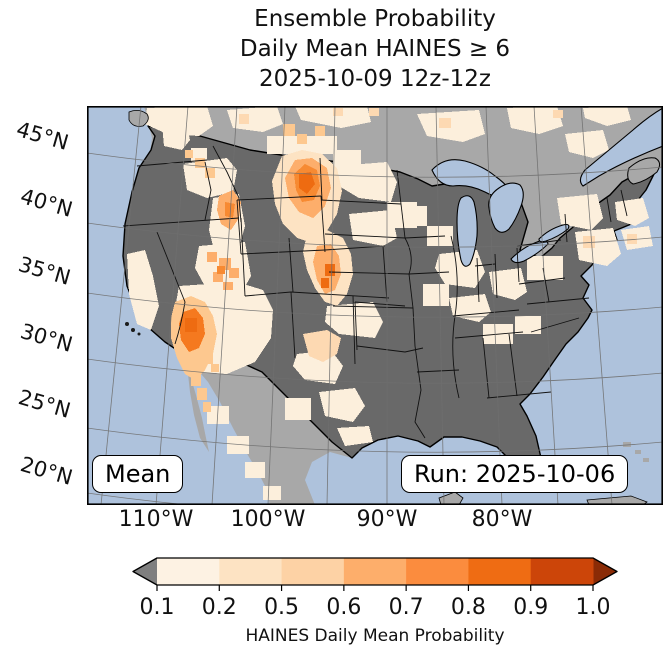 The width and height of the screenshot is (671, 658). Describe the element at coordinates (138, 118) in the screenshot. I see `vancouver-island` at that location.